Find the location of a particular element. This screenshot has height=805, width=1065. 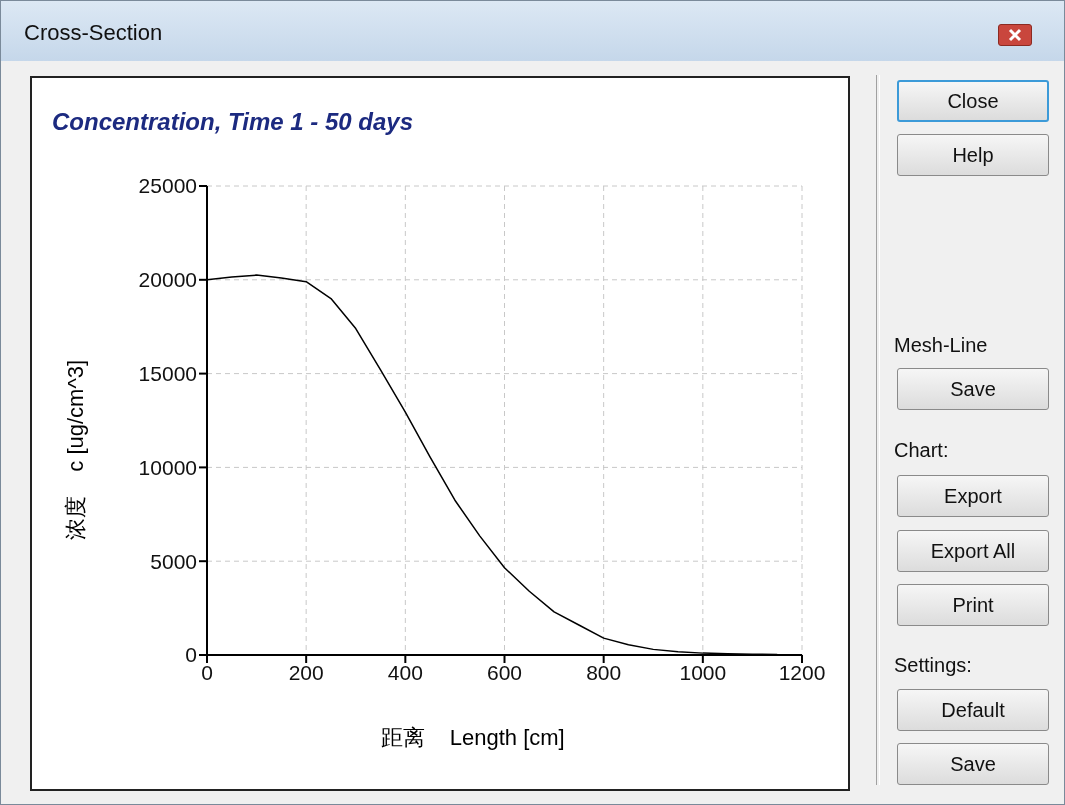

text: Close is located at coordinates (973, 101).